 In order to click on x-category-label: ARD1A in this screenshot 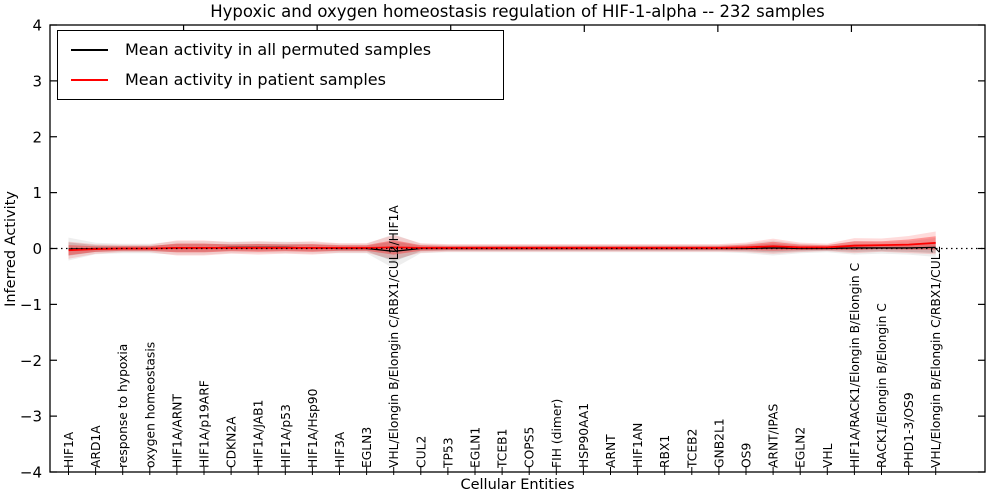, I will do `click(96, 446)`.